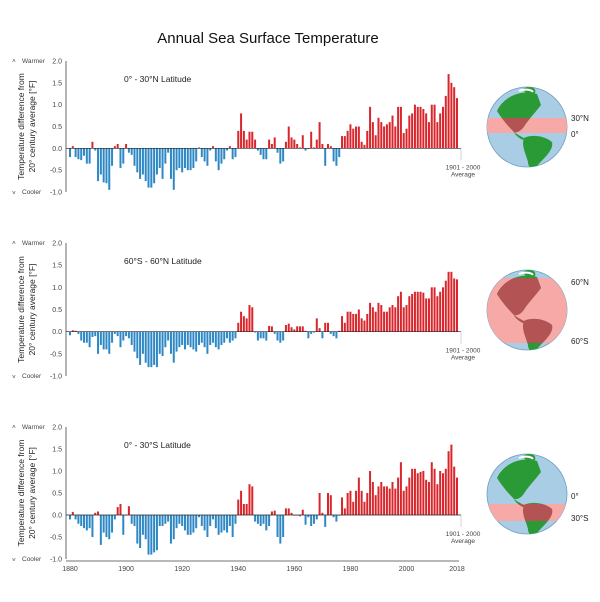 This screenshot has height=602, width=600. Describe the element at coordinates (358, 137) in the screenshot. I see `bar-1983` at that location.